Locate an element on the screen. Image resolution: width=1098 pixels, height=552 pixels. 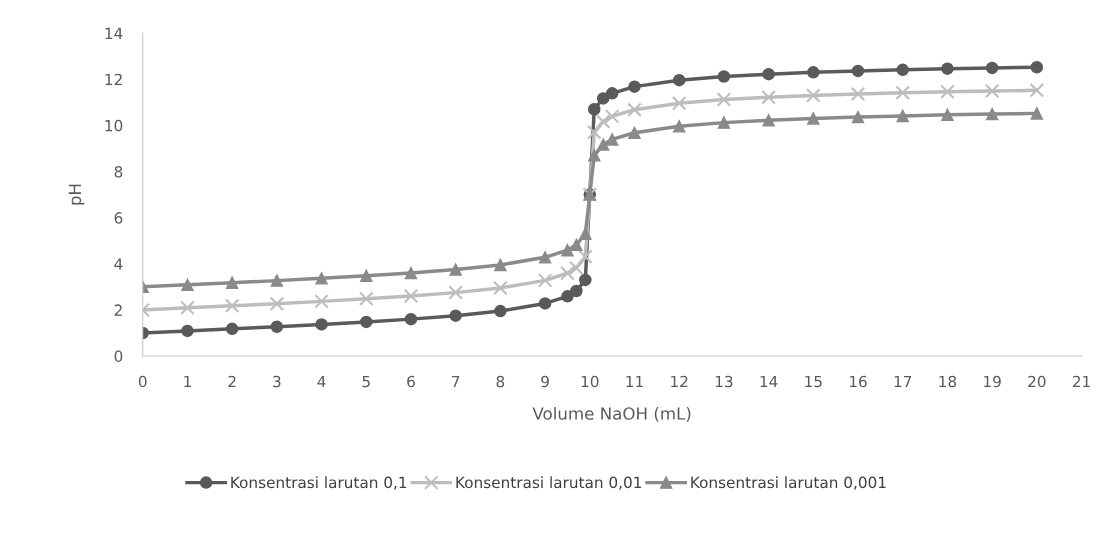
x-tick-label: 19 is located at coordinates (992, 381).